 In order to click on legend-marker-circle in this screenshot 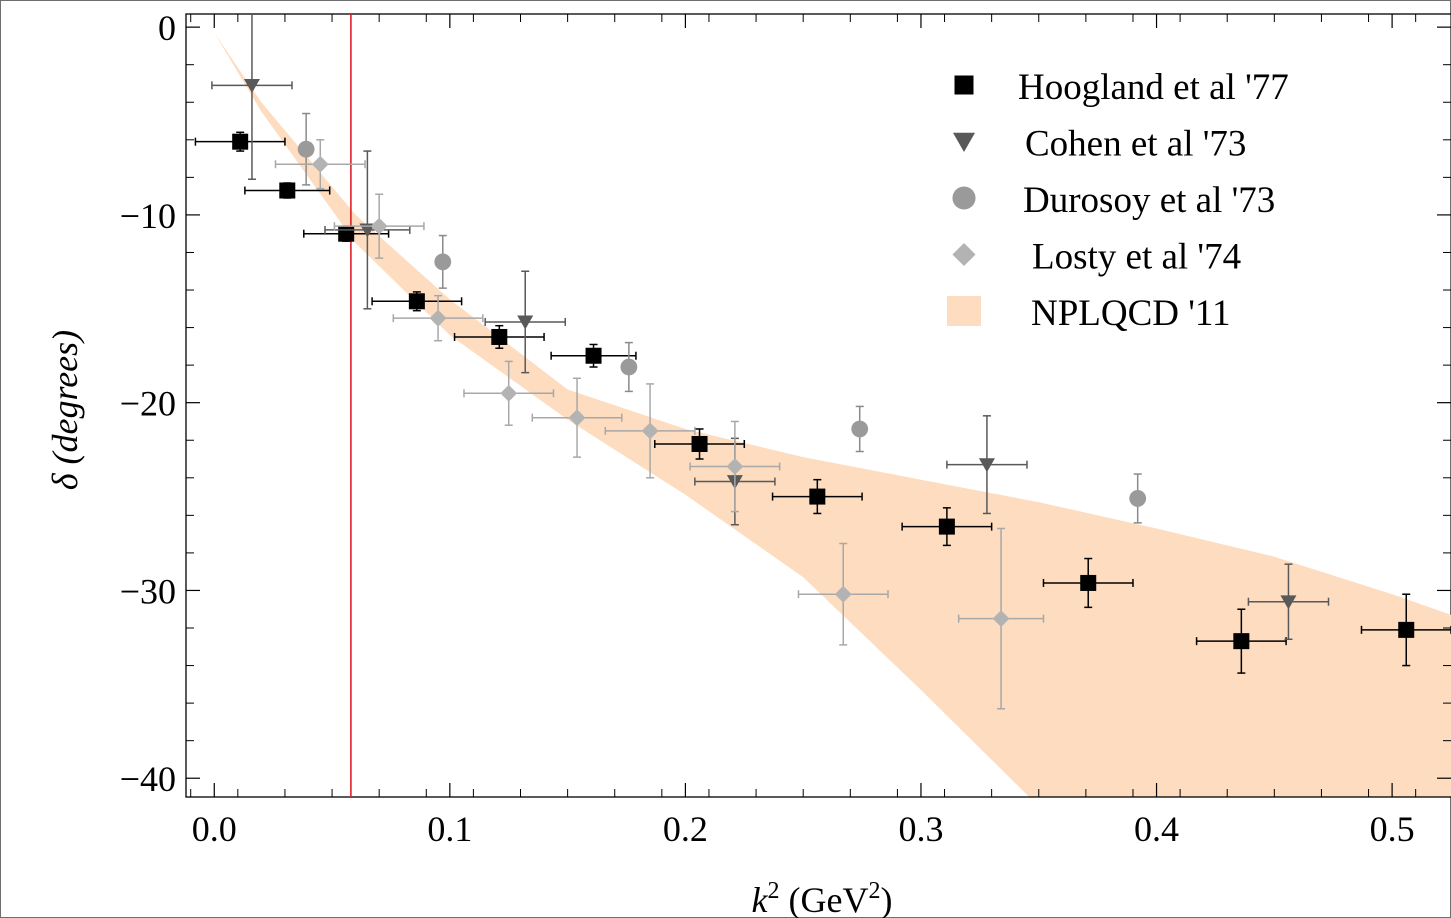, I will do `click(964, 198)`.